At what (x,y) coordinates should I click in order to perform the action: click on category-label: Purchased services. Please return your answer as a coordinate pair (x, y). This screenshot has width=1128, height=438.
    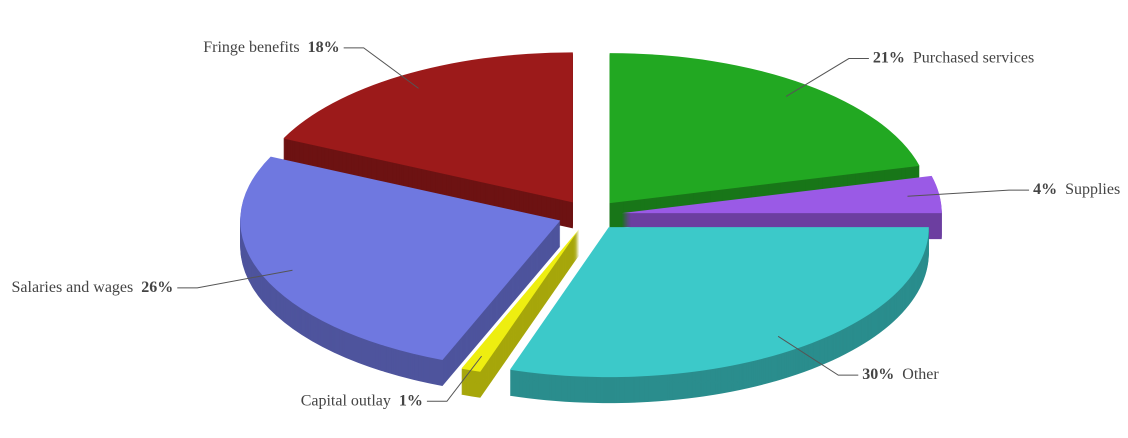
    Looking at the image, I should click on (973, 57).